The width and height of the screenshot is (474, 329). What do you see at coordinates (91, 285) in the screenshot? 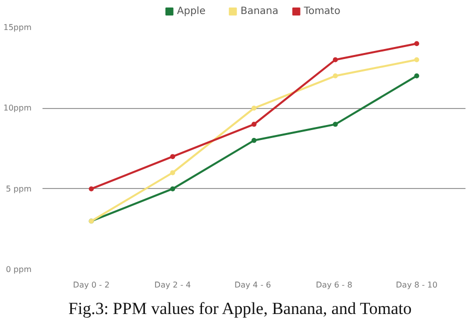
I see `x-tick-label: Day 0 - 2` at bounding box center [91, 285].